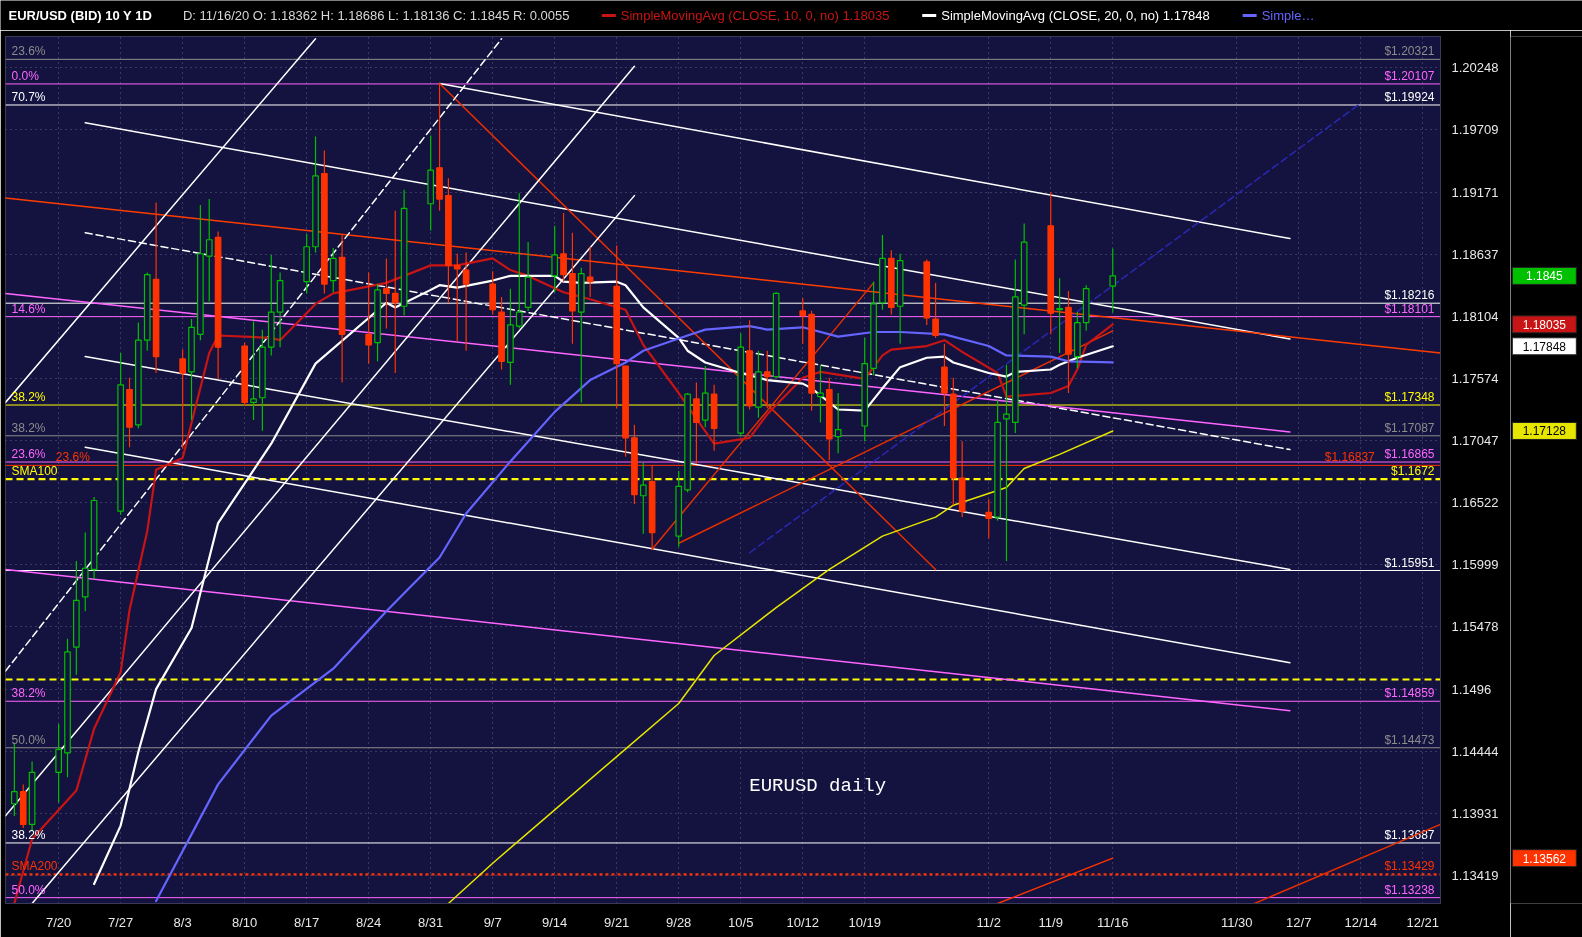 The width and height of the screenshot is (1582, 937). Describe the element at coordinates (492, 922) in the screenshot. I see `x-tick-label: 9/7` at that location.